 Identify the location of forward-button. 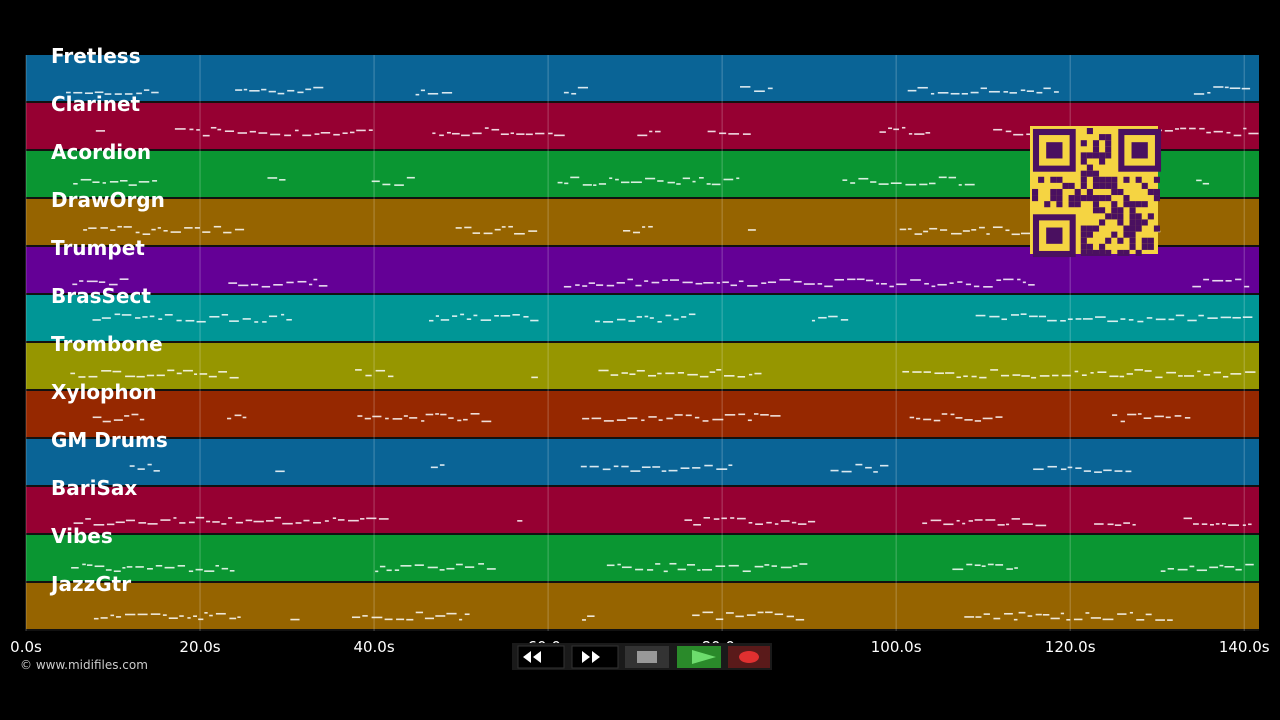
(595, 657).